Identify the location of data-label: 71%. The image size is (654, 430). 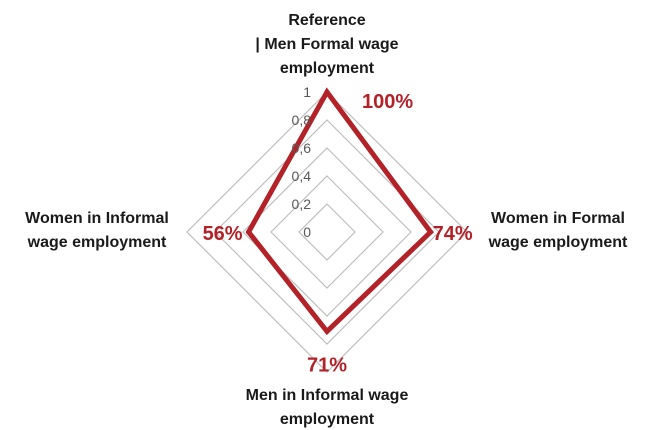
(327, 365).